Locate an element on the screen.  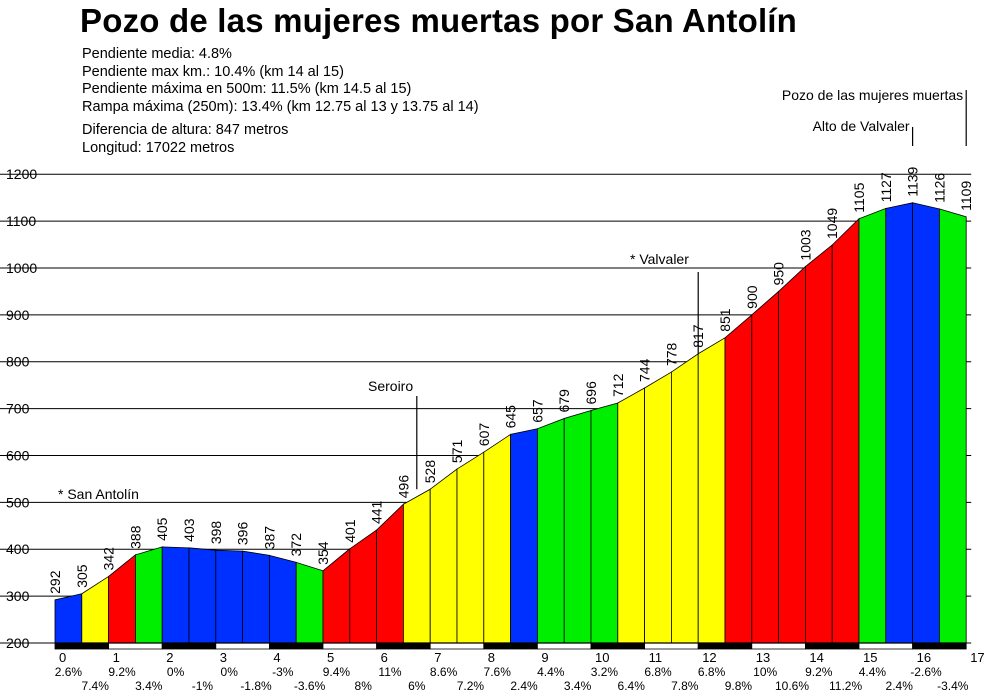
gradient-label: 3.4% is located at coordinates (578, 686).